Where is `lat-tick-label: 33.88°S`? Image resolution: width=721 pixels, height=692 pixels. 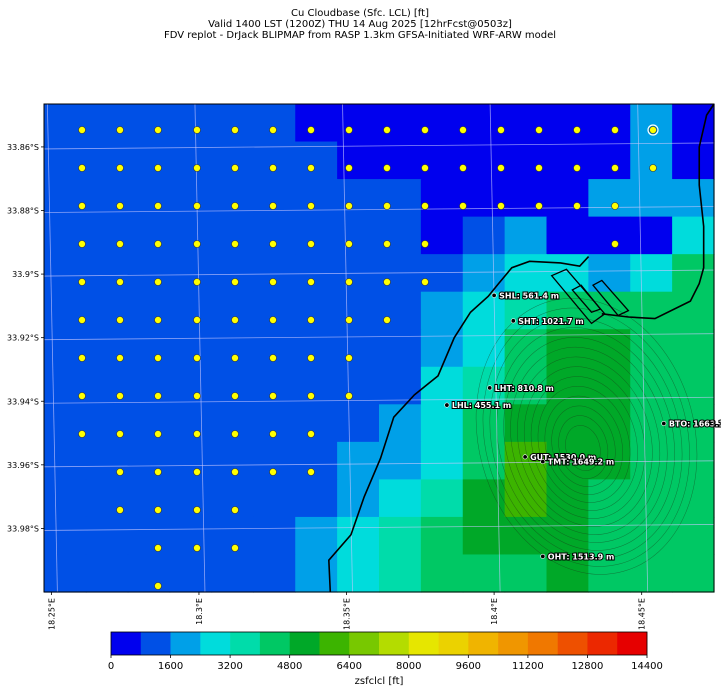
lat-tick-label: 33.88°S is located at coordinates (23, 211).